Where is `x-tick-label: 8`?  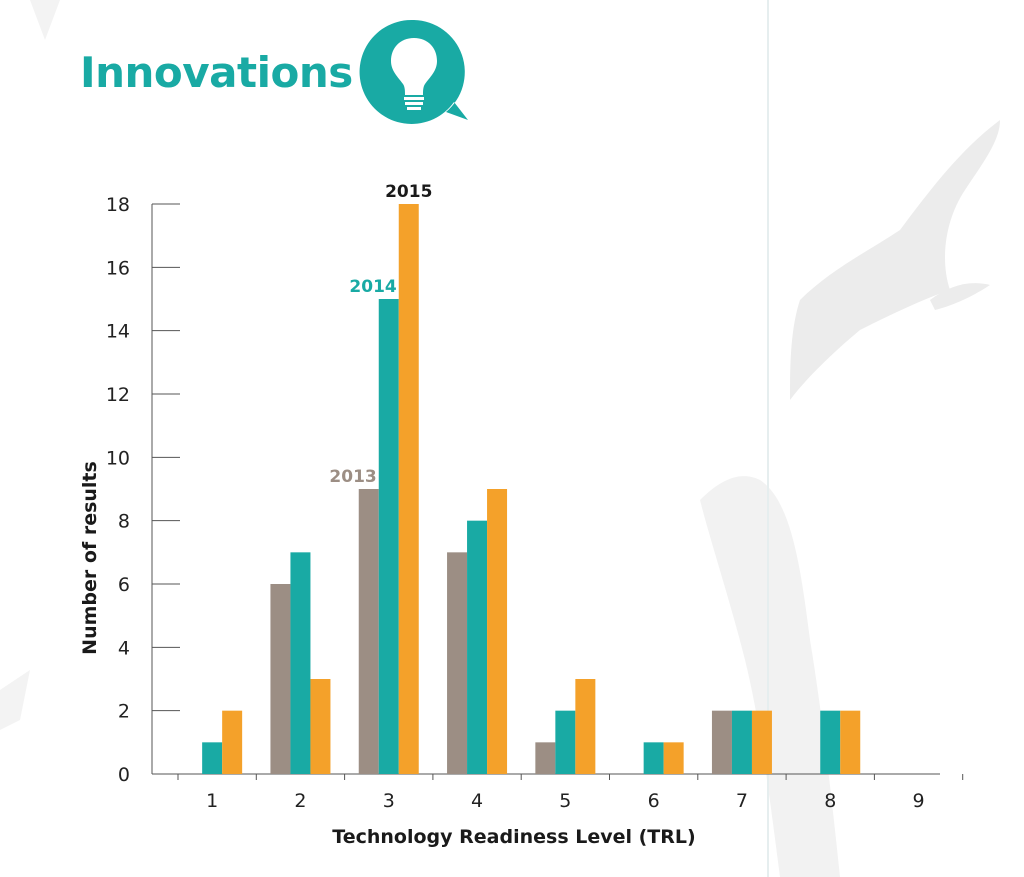
x-tick-label: 8 is located at coordinates (830, 801).